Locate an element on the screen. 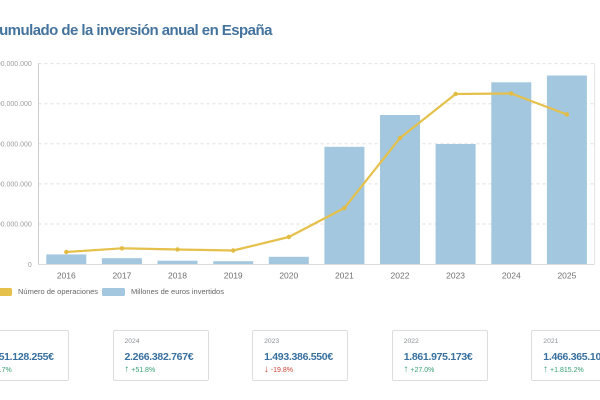 This screenshot has height=400, width=600. svg-text: 0 is located at coordinates (30, 265).